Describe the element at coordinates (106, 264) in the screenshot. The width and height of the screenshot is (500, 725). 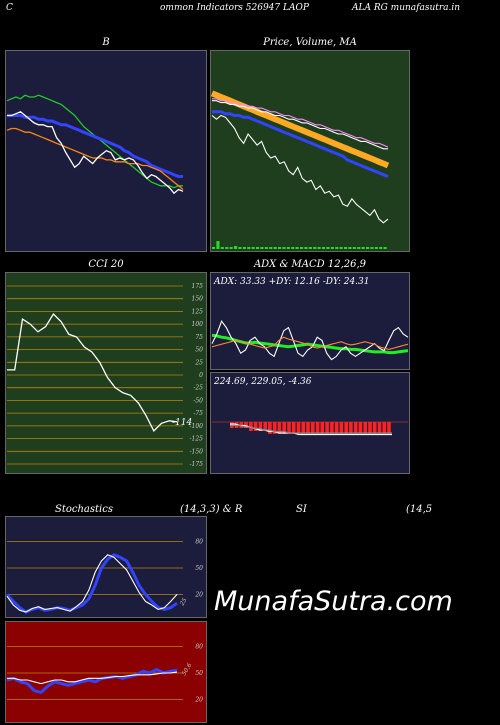
I see `cci-title: CCI 20` at that location.